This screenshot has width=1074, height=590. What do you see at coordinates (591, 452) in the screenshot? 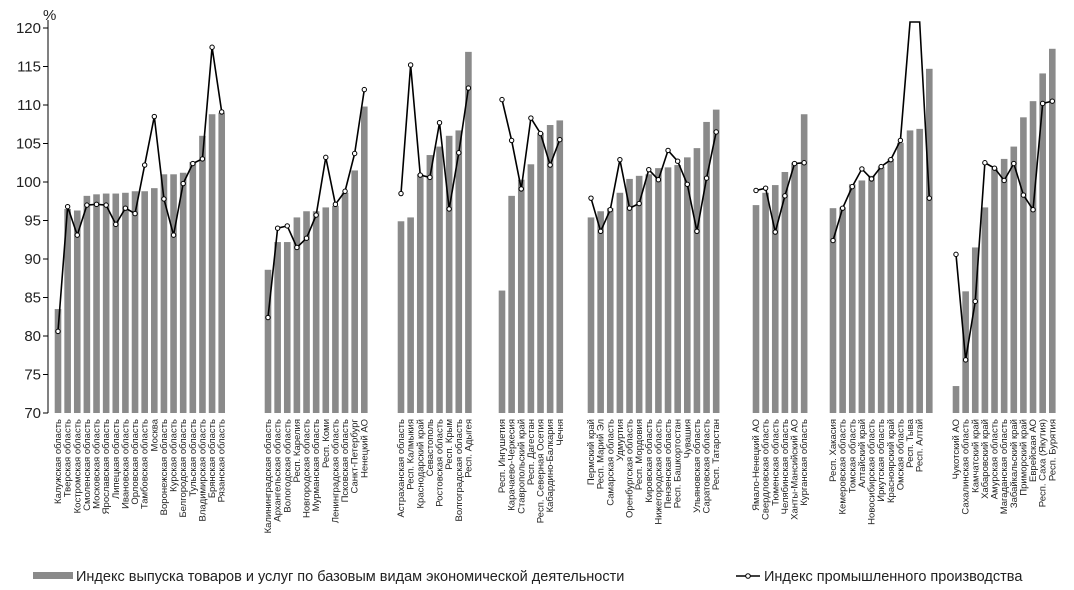
I see `x-tick-label: Пермский край` at bounding box center [591, 452].